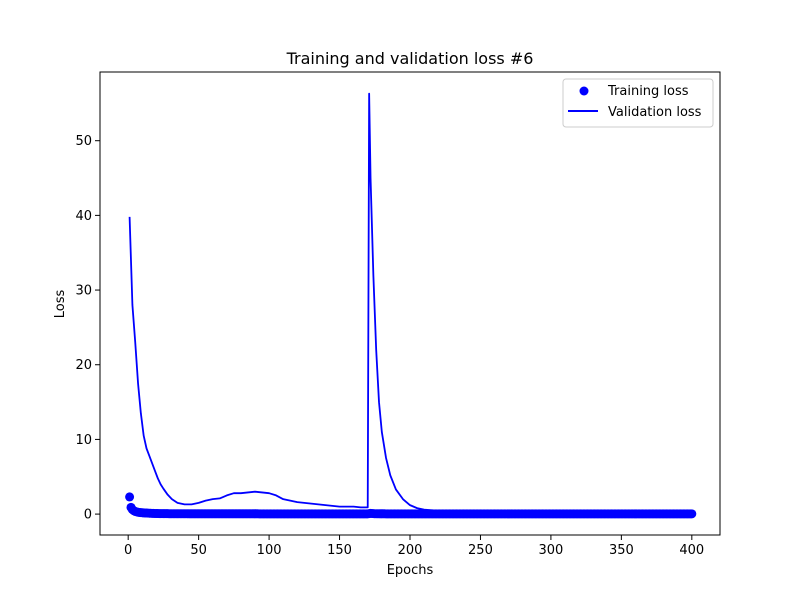 The image size is (800, 600). Describe the element at coordinates (648, 91) in the screenshot. I see `legend-label-training-loss: Training loss` at that location.